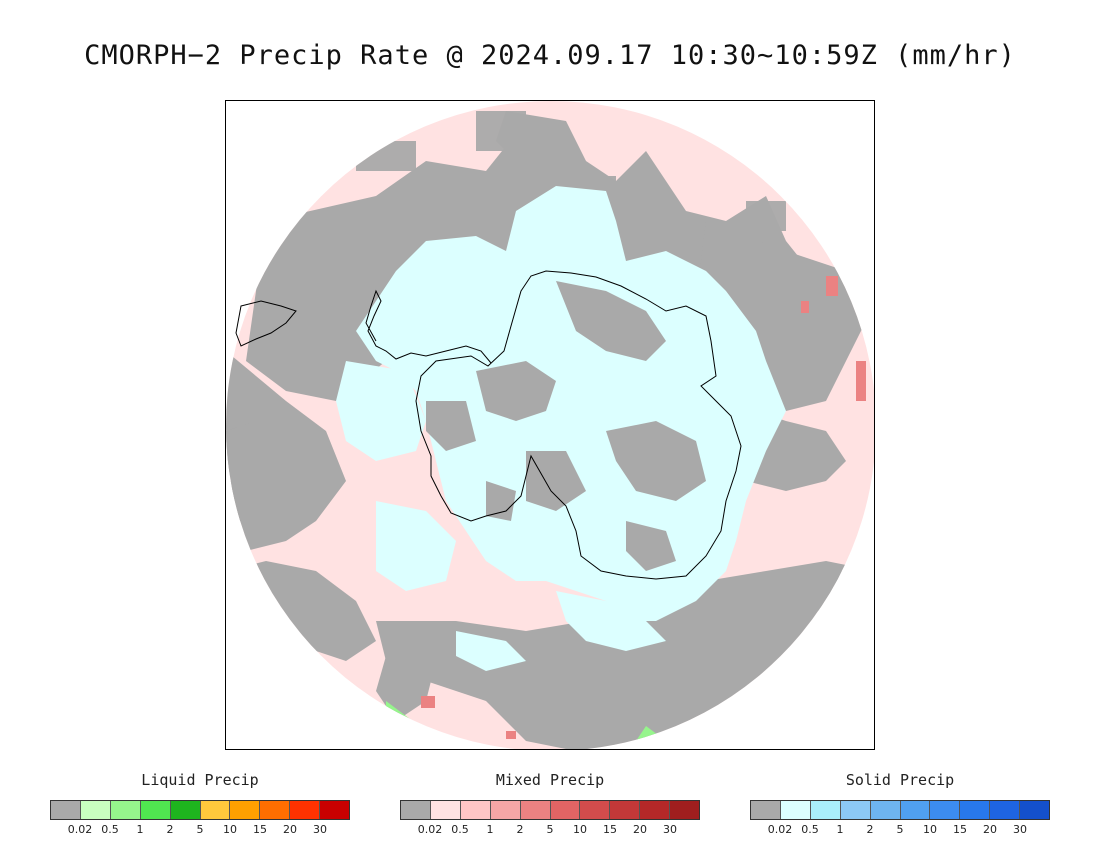  Describe the element at coordinates (900, 780) in the screenshot. I see `legend-solid-title: Solid Precip` at that location.